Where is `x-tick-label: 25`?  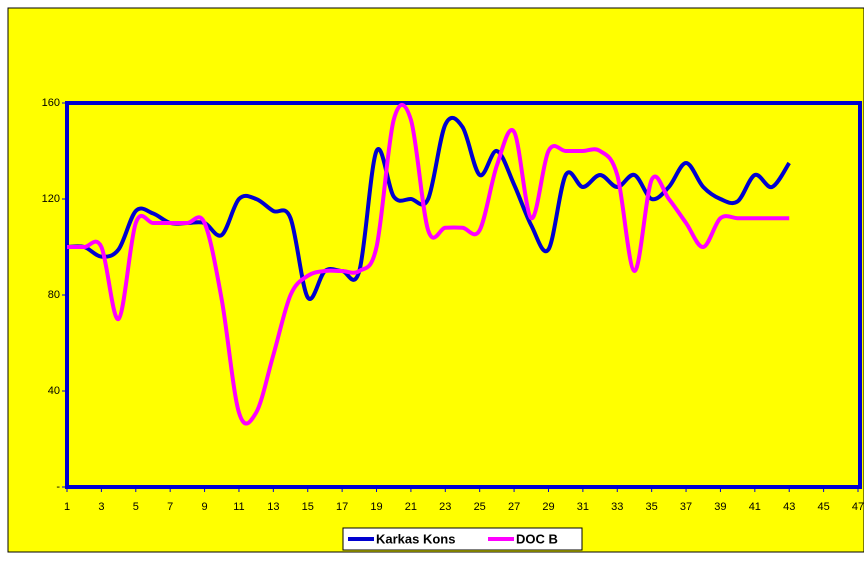
x-tick-label: 25 is located at coordinates (480, 507).